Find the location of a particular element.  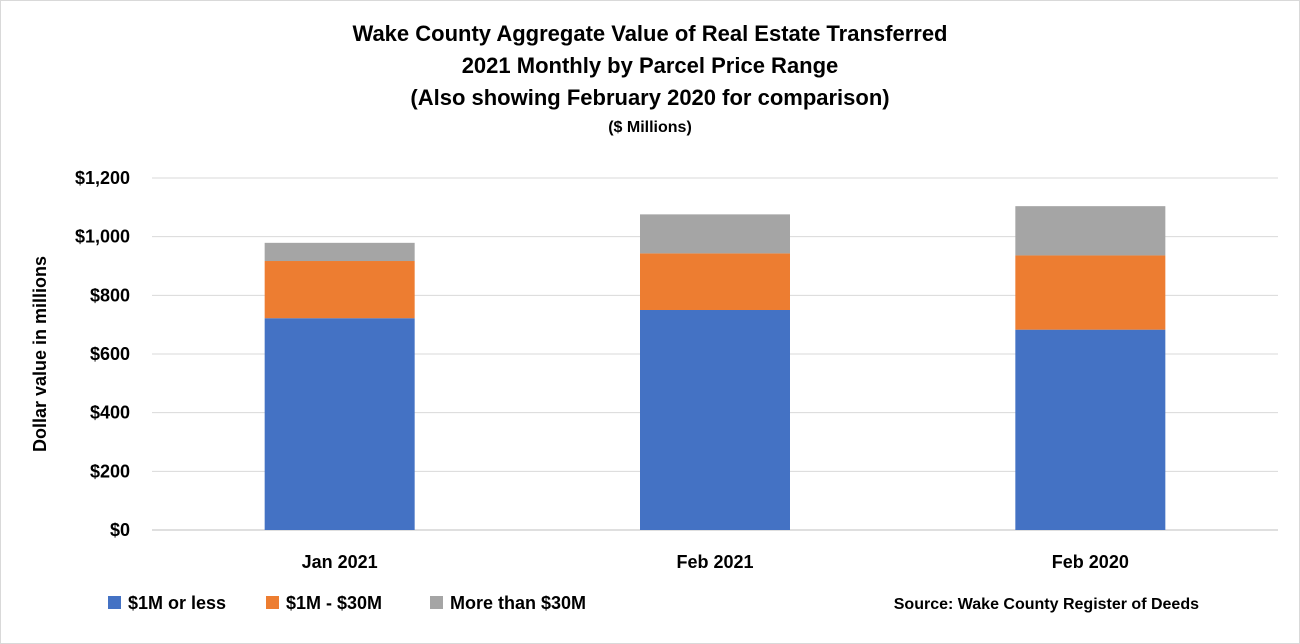

chart-title-line-2: 2021 Monthly by Parcel Price Range is located at coordinates (650, 65).